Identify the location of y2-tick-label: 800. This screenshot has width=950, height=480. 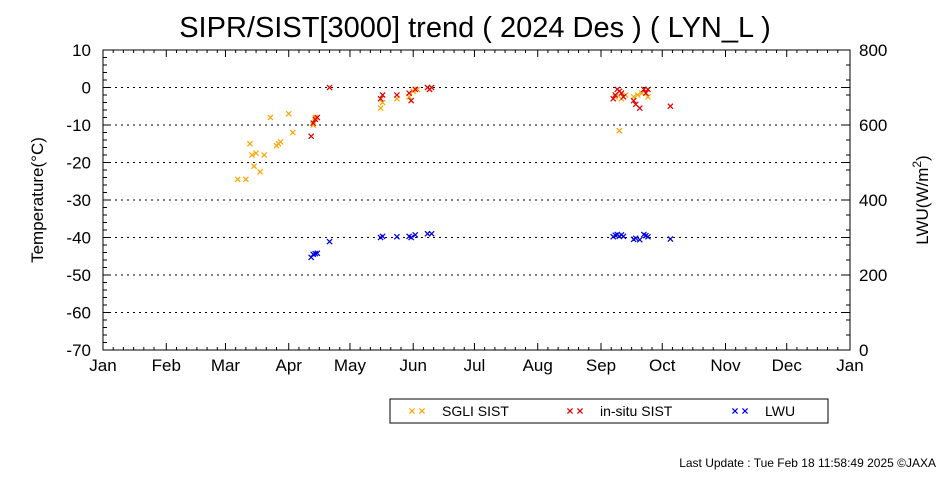
(873, 50).